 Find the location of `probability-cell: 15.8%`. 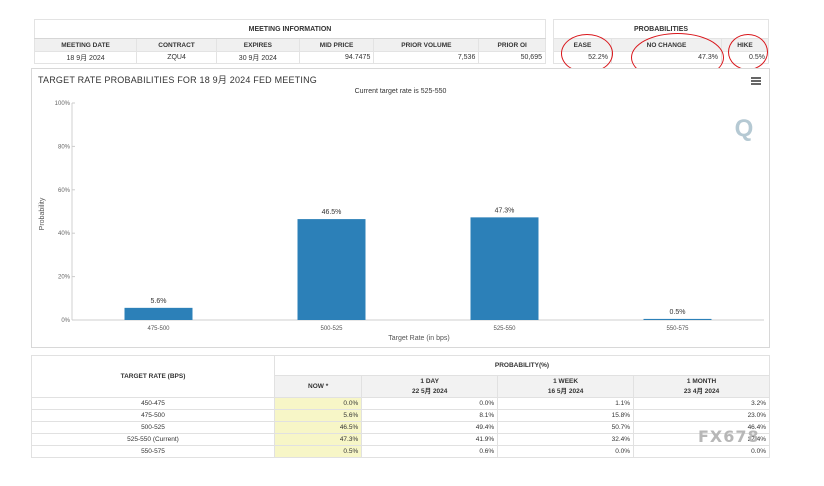

probability-cell: 15.8% is located at coordinates (566, 415).